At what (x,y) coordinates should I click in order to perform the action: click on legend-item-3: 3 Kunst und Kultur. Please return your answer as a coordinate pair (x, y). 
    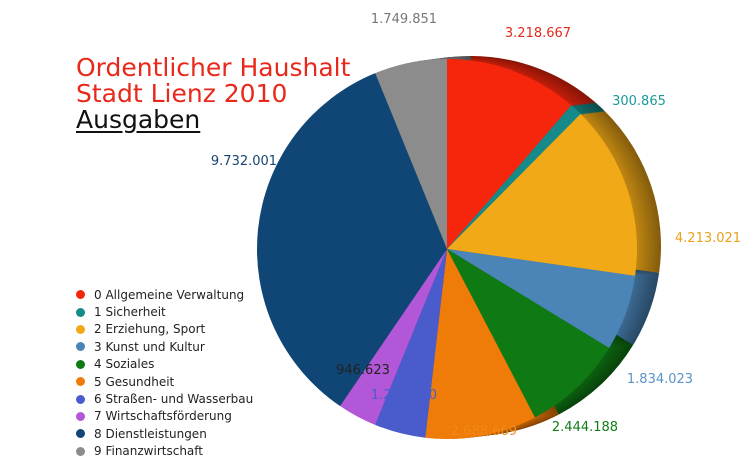
    Looking at the image, I should click on (164, 346).